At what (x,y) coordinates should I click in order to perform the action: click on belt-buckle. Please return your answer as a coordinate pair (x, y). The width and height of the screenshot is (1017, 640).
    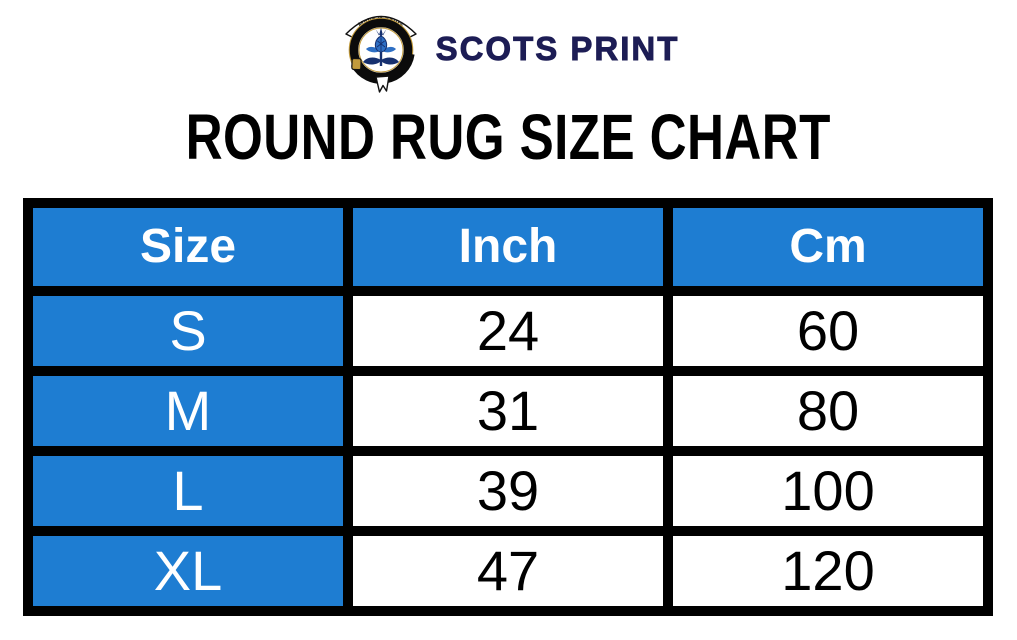
    Looking at the image, I should click on (382, 73).